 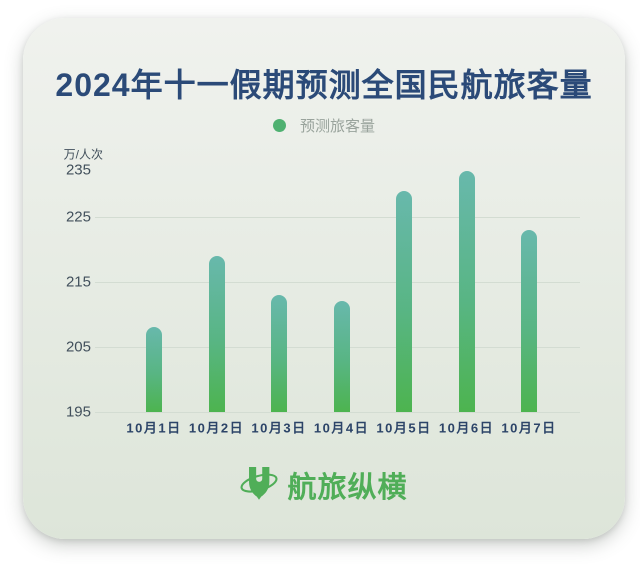 I want to click on chart-bar-10月1日, so click(x=154, y=369).